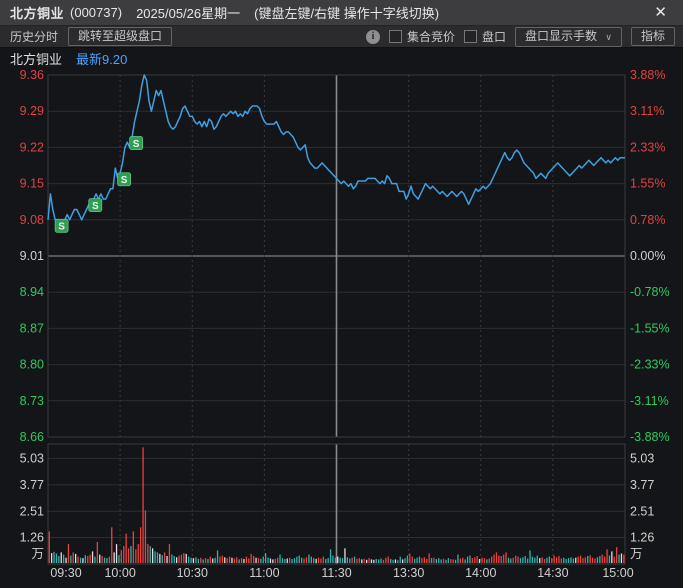  I want to click on lots-display-dropdown: 盘口显示手数 ∨, so click(568, 36).